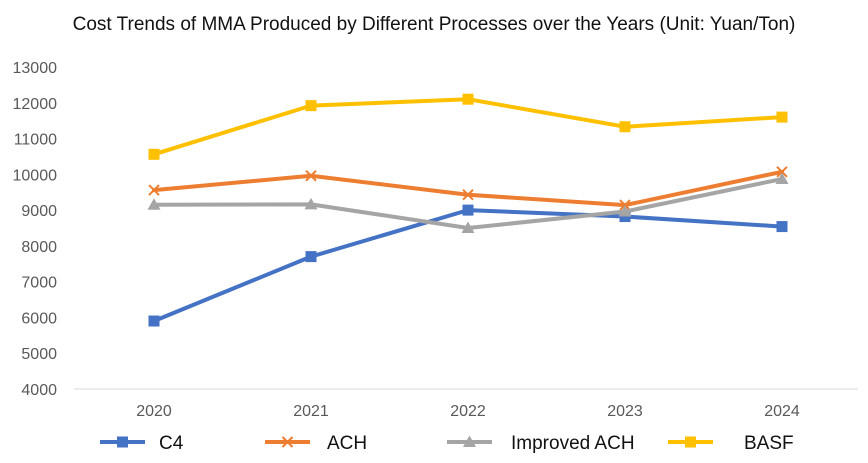 Image resolution: width=868 pixels, height=463 pixels. Describe the element at coordinates (39, 247) in the screenshot. I see `y-tick-label-8000: 8000` at that location.